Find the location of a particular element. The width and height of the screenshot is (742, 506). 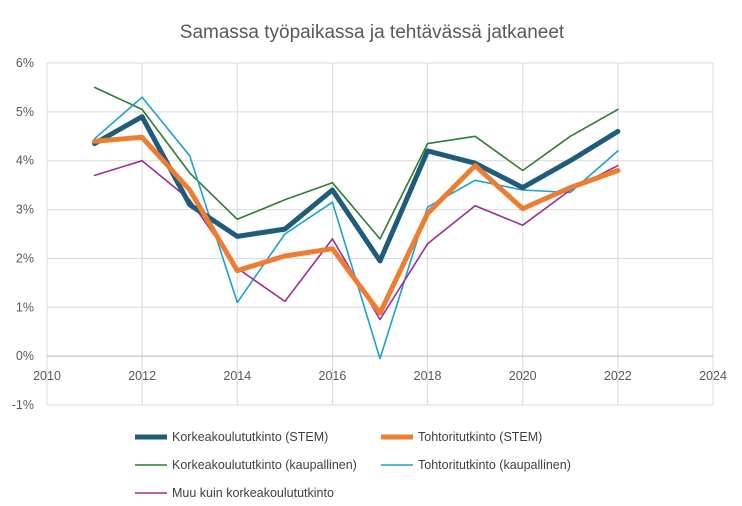

legend-label-1: Korkeakoulututkinto (STEM) is located at coordinates (250, 437).